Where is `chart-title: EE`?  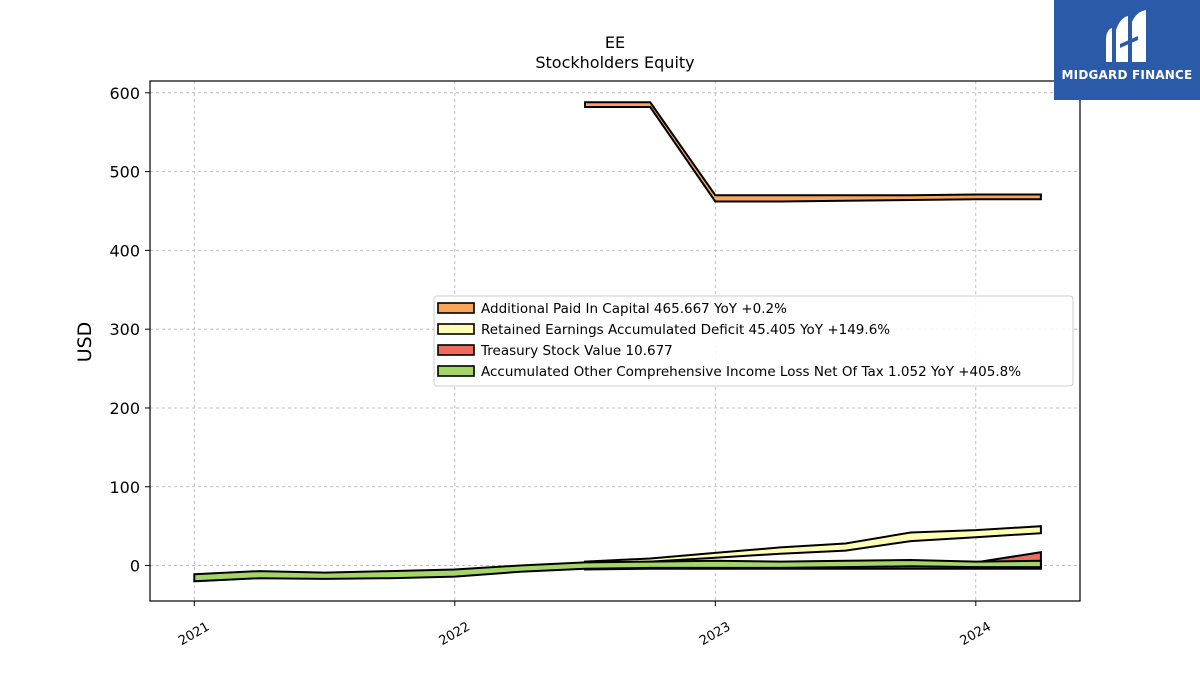 chart-title: EE is located at coordinates (615, 42).